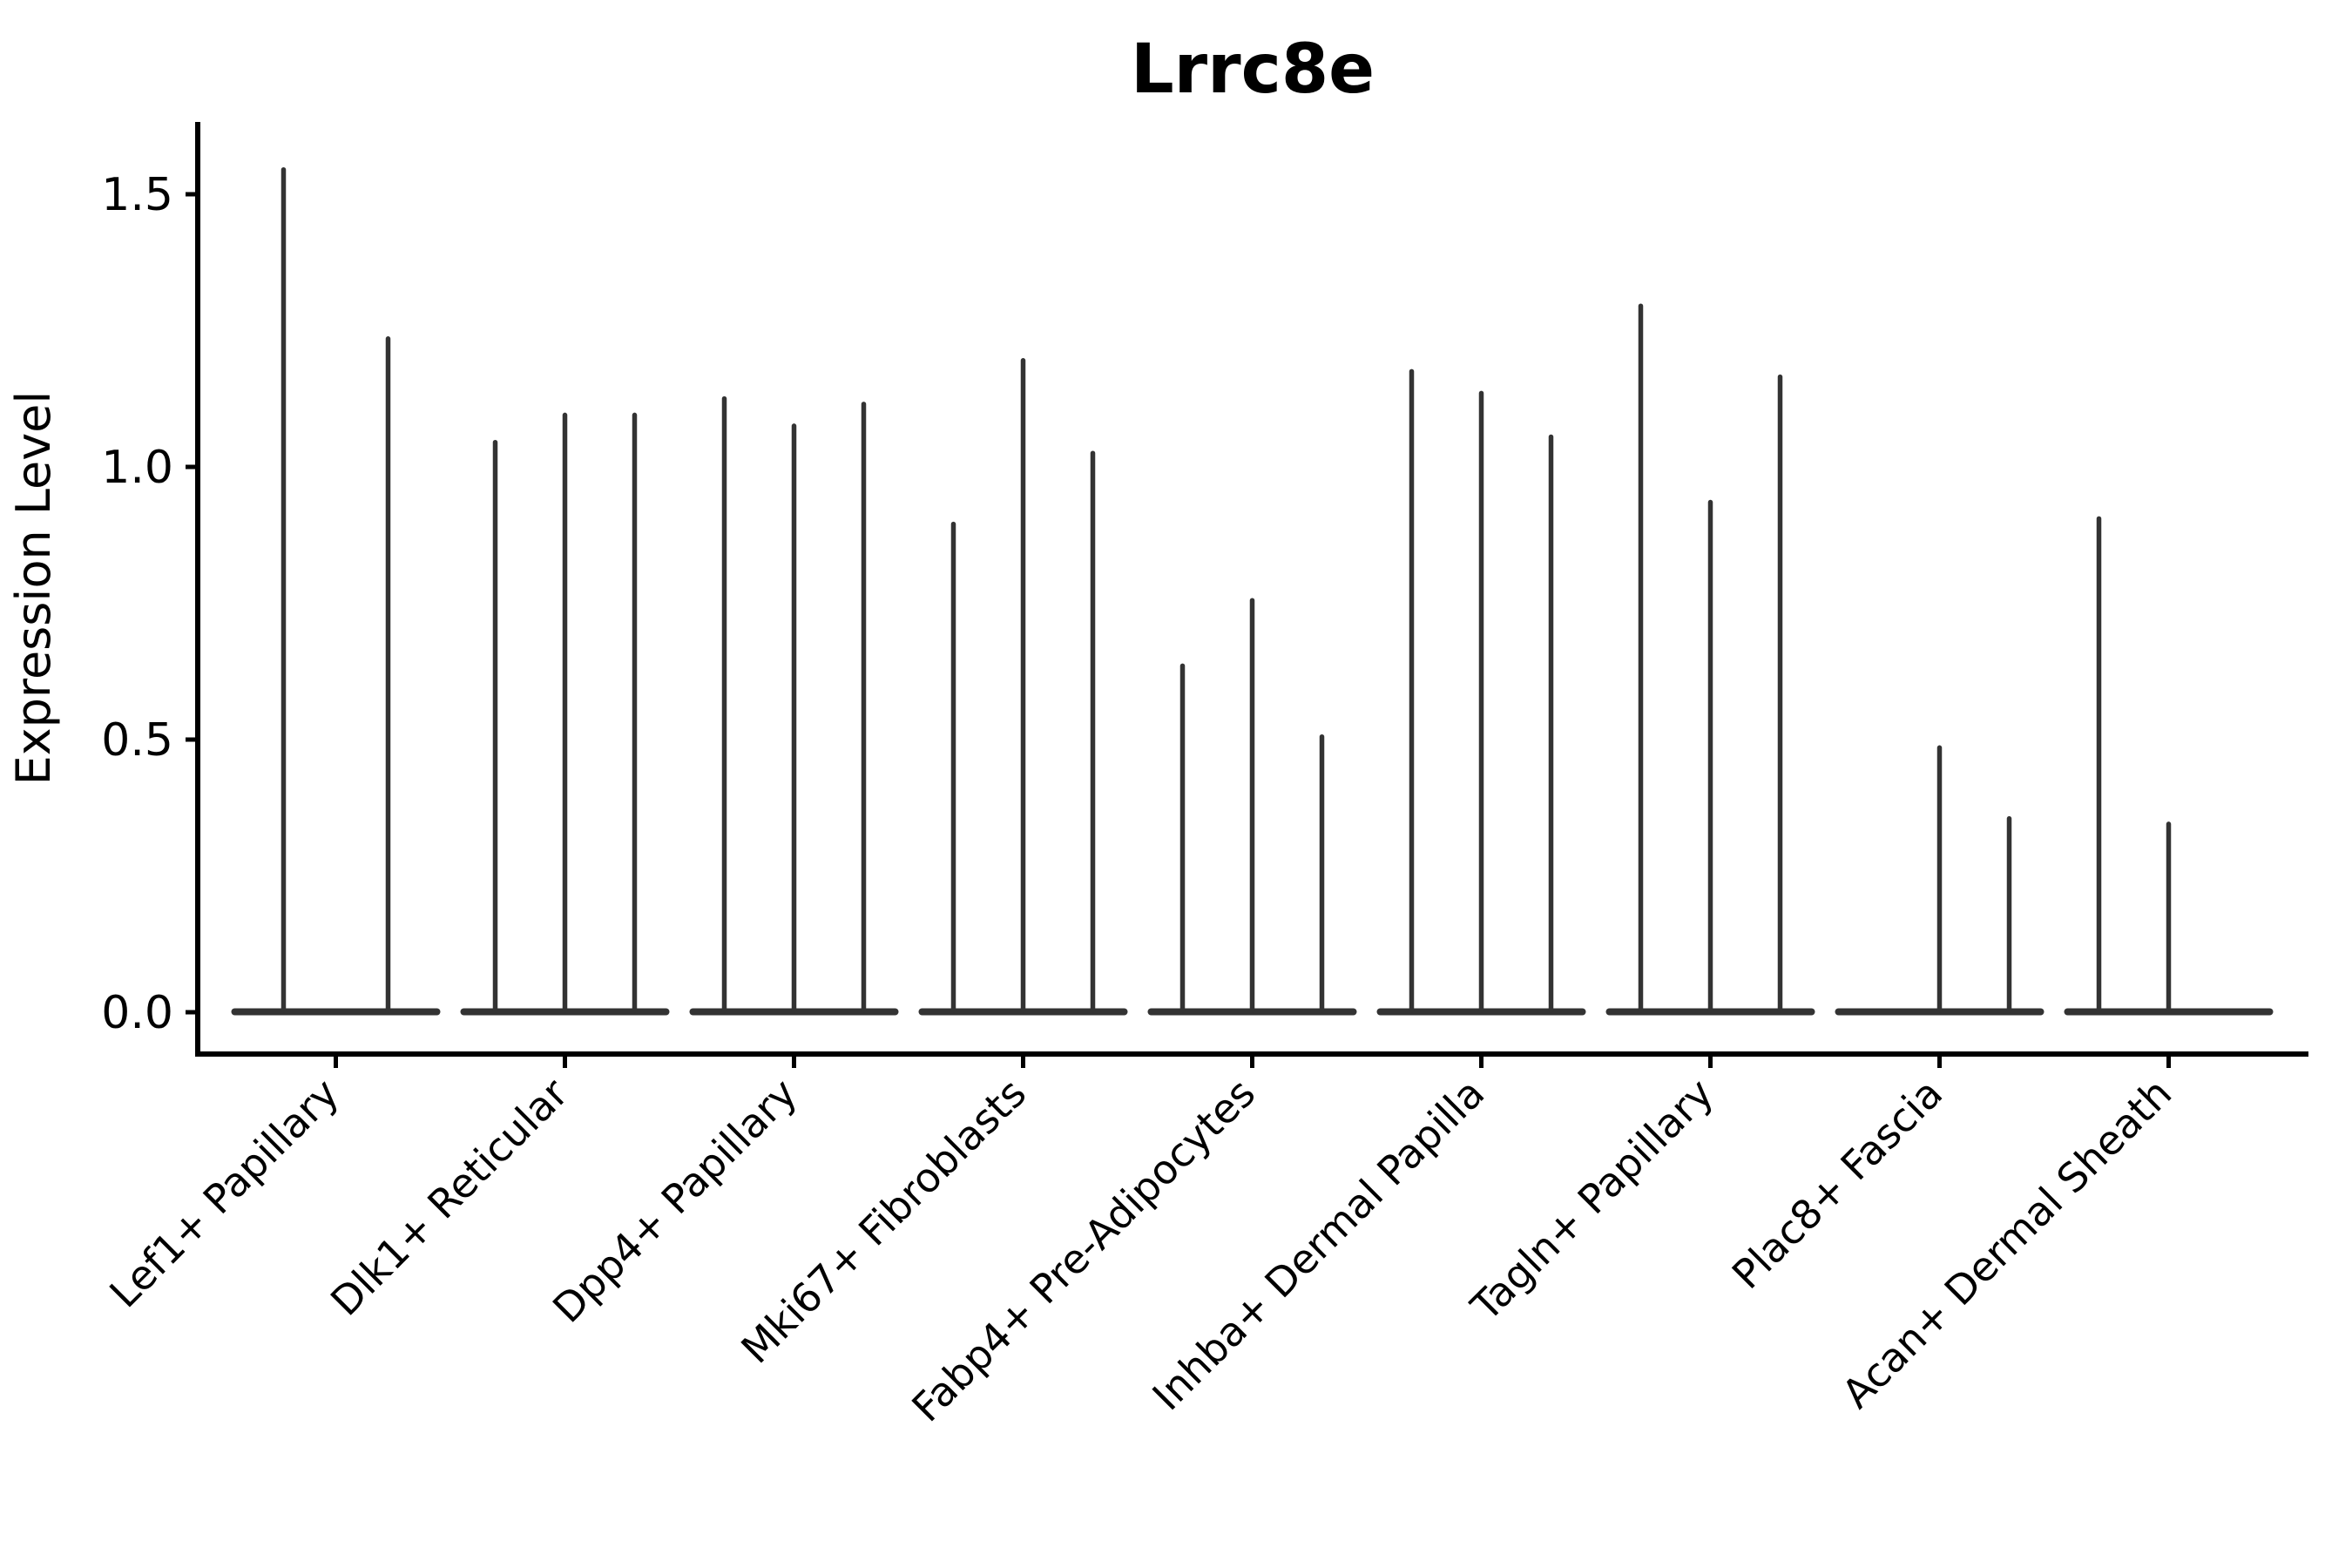  I want to click on x-tick-label: Dpp4+ Papillary, so click(675, 1201).